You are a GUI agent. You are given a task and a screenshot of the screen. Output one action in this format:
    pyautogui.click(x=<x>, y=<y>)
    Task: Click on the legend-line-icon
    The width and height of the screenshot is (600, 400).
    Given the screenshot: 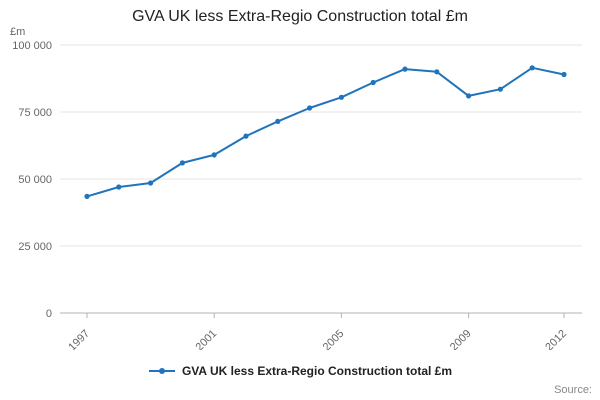 What is the action you would take?
    pyautogui.click(x=161, y=371)
    